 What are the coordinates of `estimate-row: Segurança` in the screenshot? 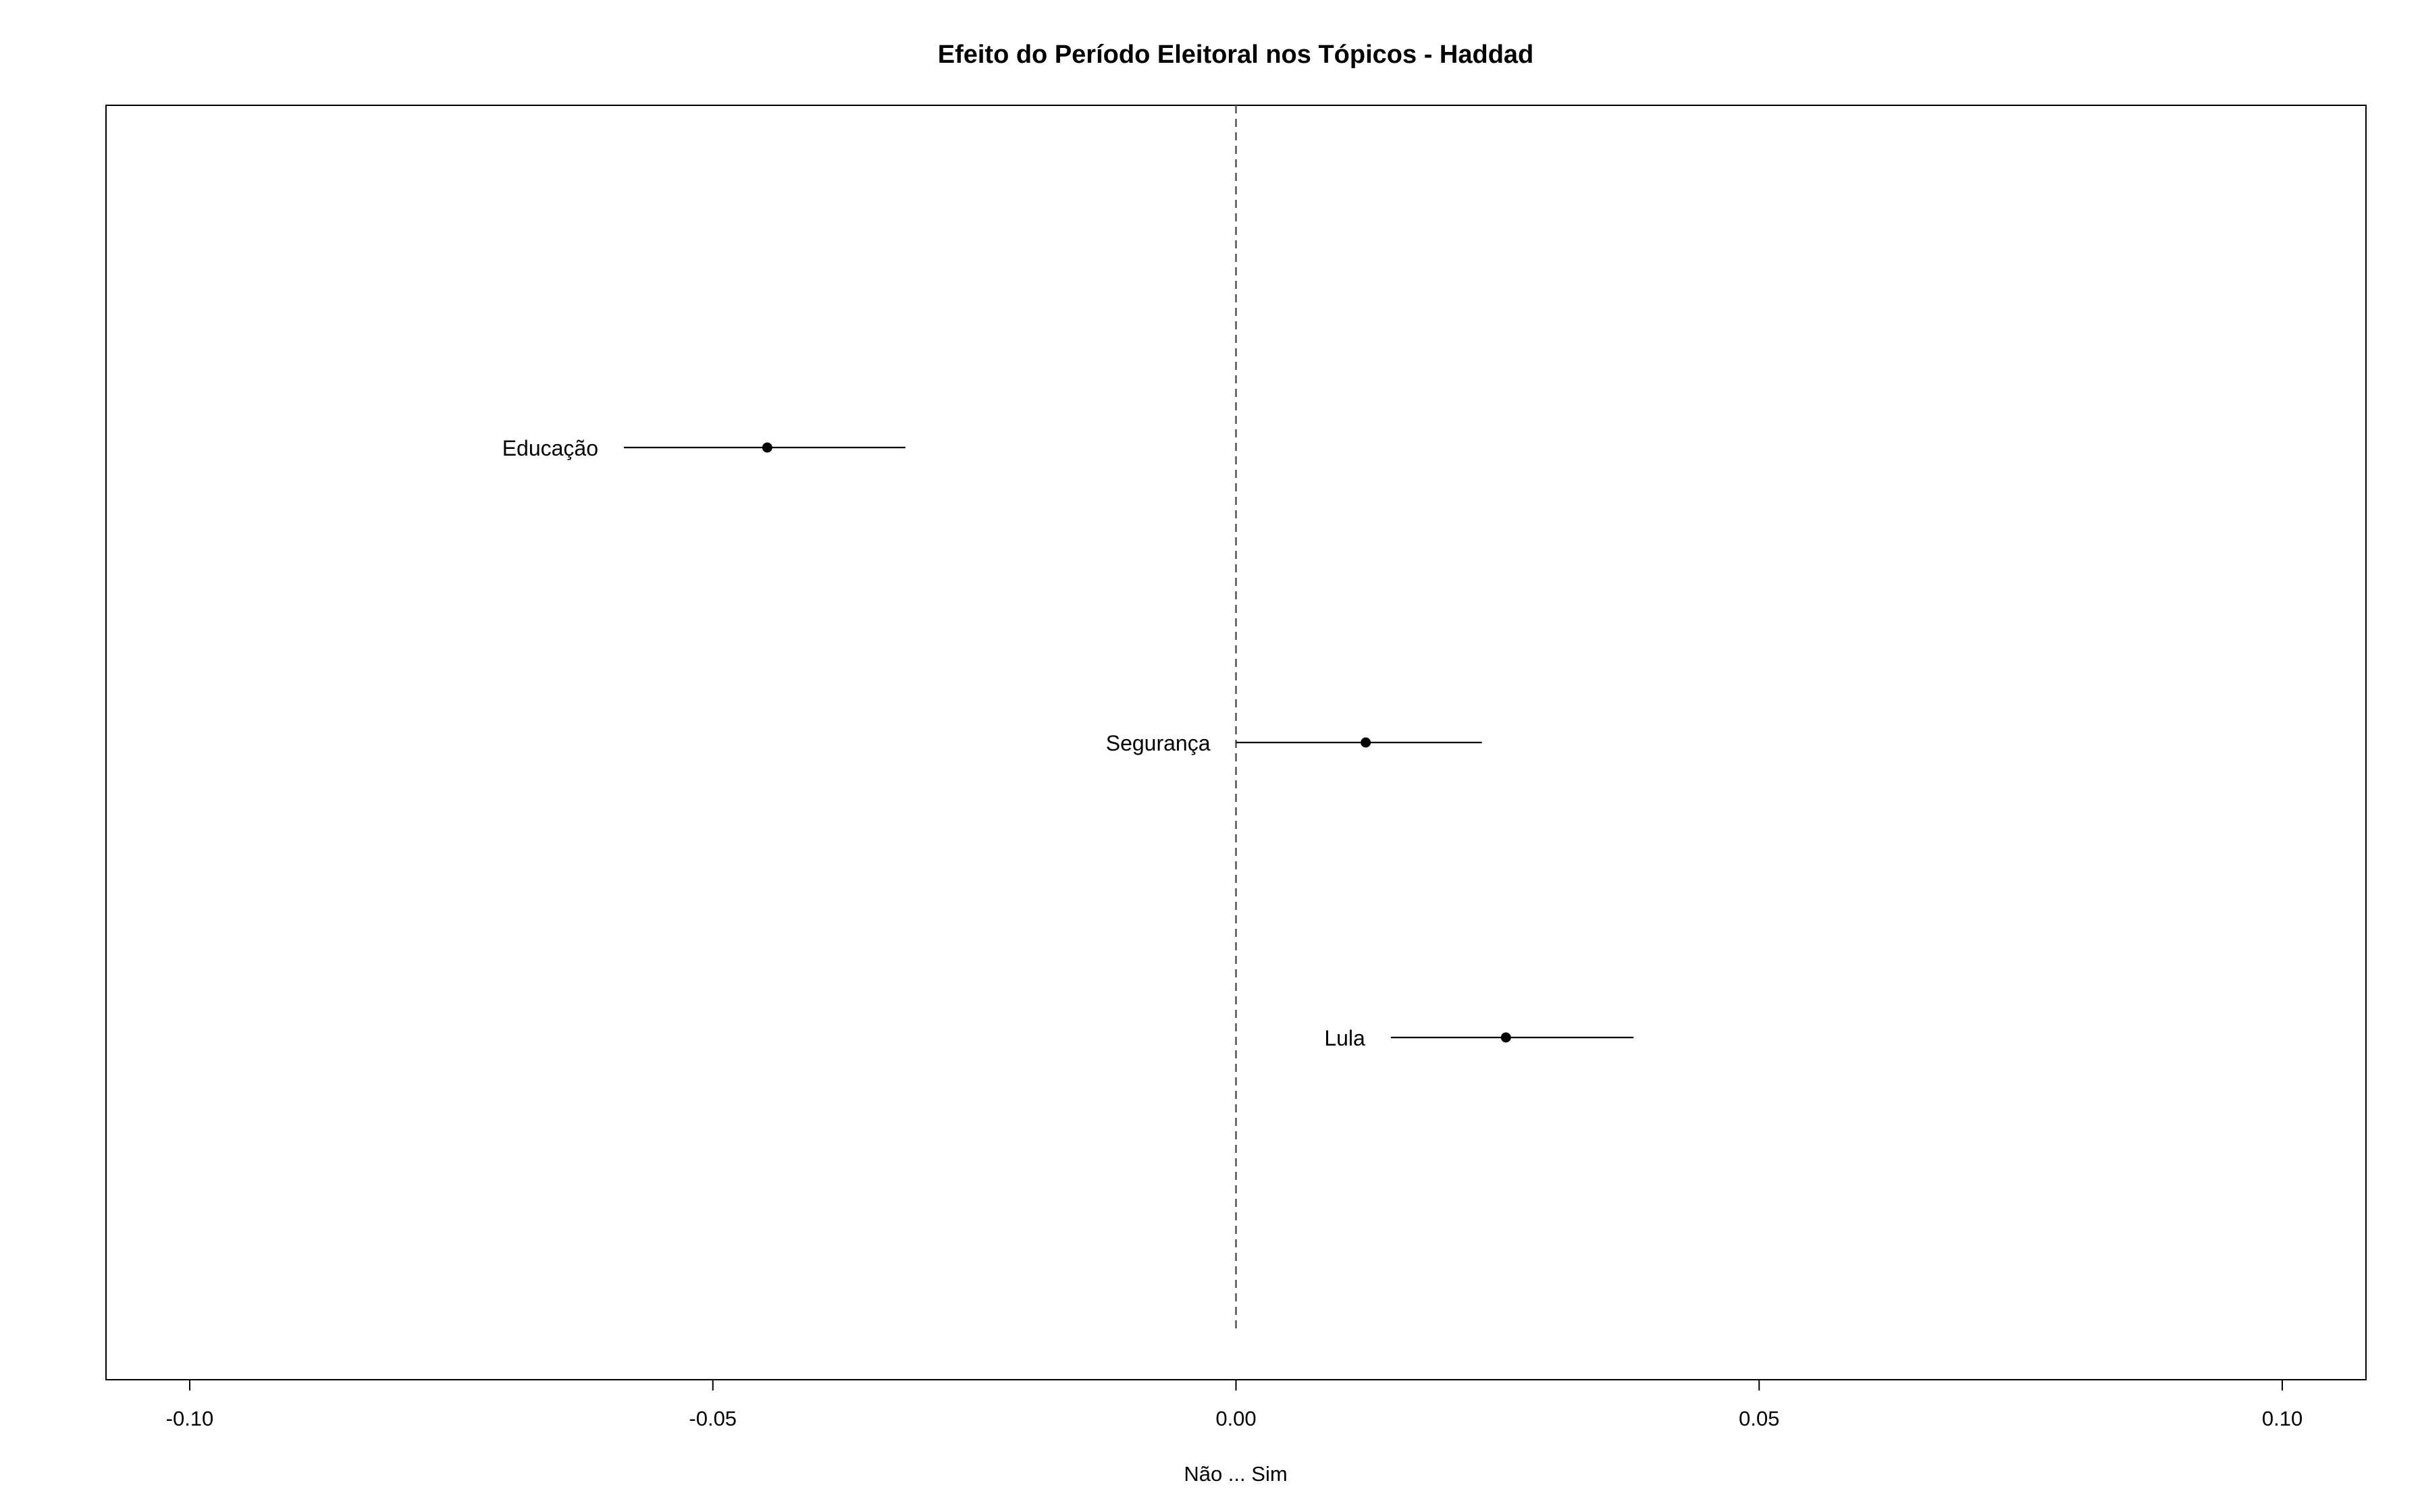 It's located at (1294, 743).